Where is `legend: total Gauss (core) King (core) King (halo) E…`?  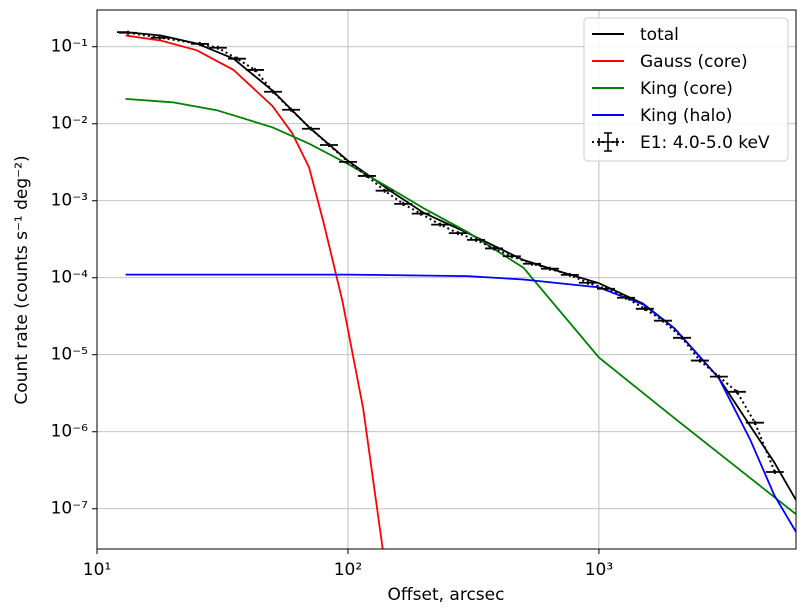 legend: total Gauss (core) King (core) King (halo) E… is located at coordinates (686, 89).